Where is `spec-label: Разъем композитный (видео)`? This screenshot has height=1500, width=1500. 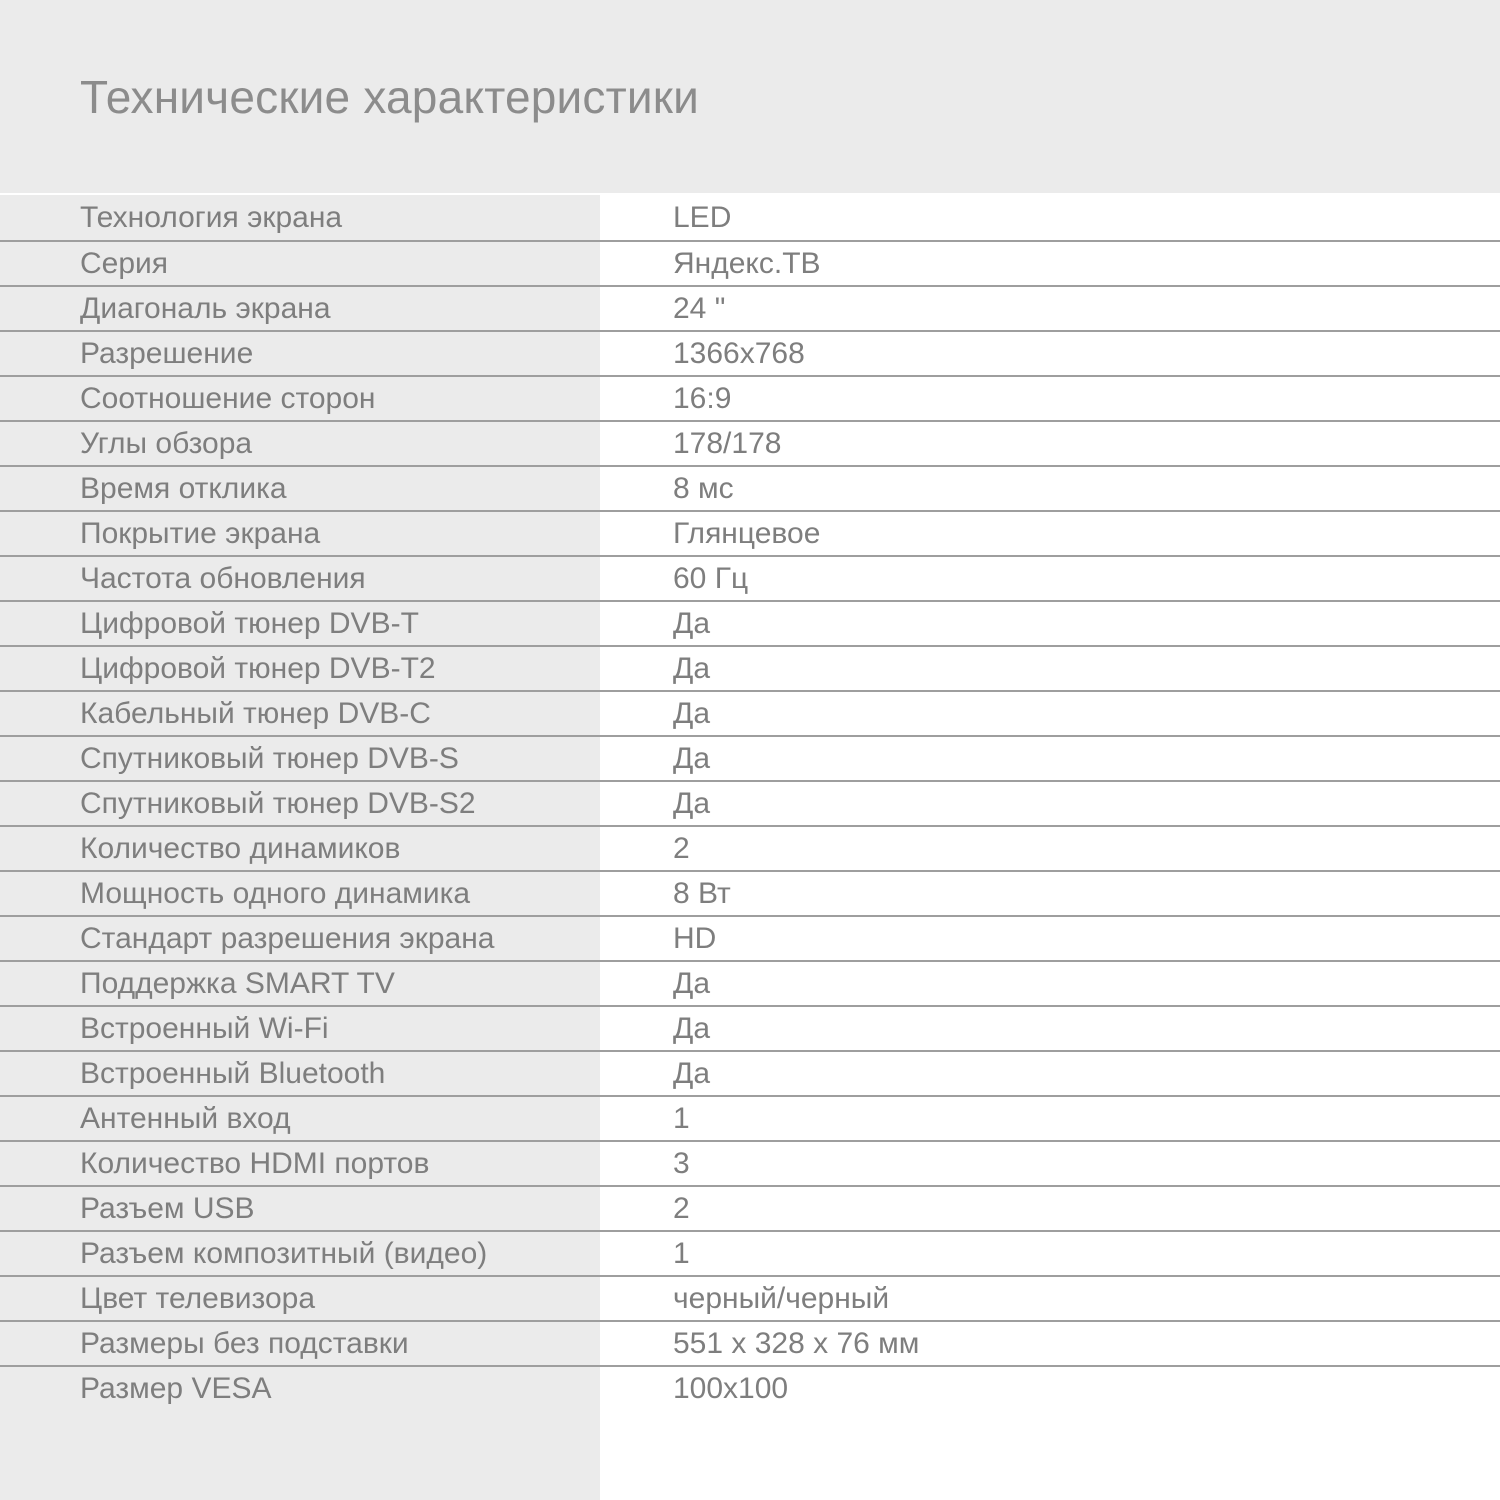 spec-label: Разъем композитный (видео) is located at coordinates (284, 1253).